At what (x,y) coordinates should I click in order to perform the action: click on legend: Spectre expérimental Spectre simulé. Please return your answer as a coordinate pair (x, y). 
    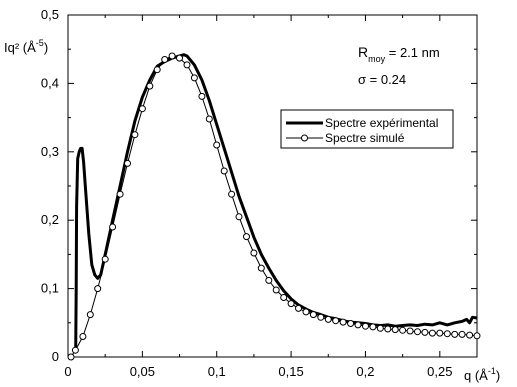
    Looking at the image, I should click on (367, 129).